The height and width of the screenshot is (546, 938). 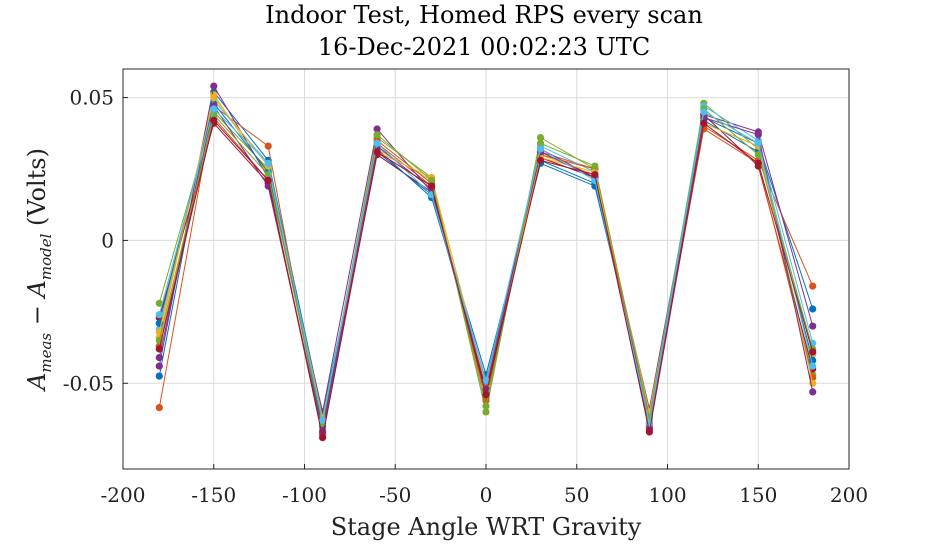 I want to click on chart-title: Indoor Test, Homed RPS every scan, so click(x=484, y=15).